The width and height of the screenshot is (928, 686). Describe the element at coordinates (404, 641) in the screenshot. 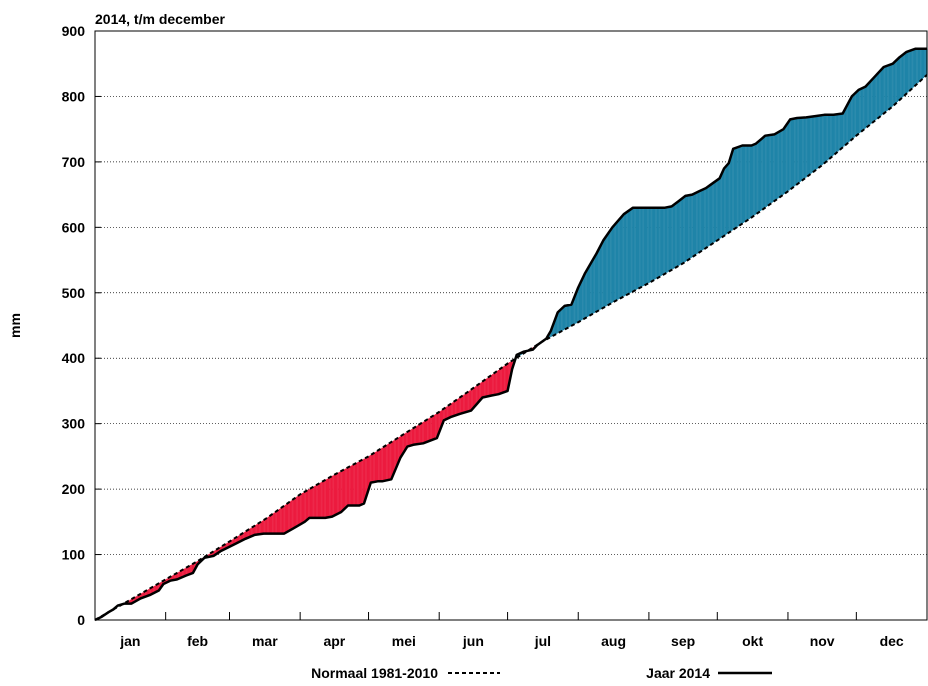

I see `x-tick-label: mei` at that location.